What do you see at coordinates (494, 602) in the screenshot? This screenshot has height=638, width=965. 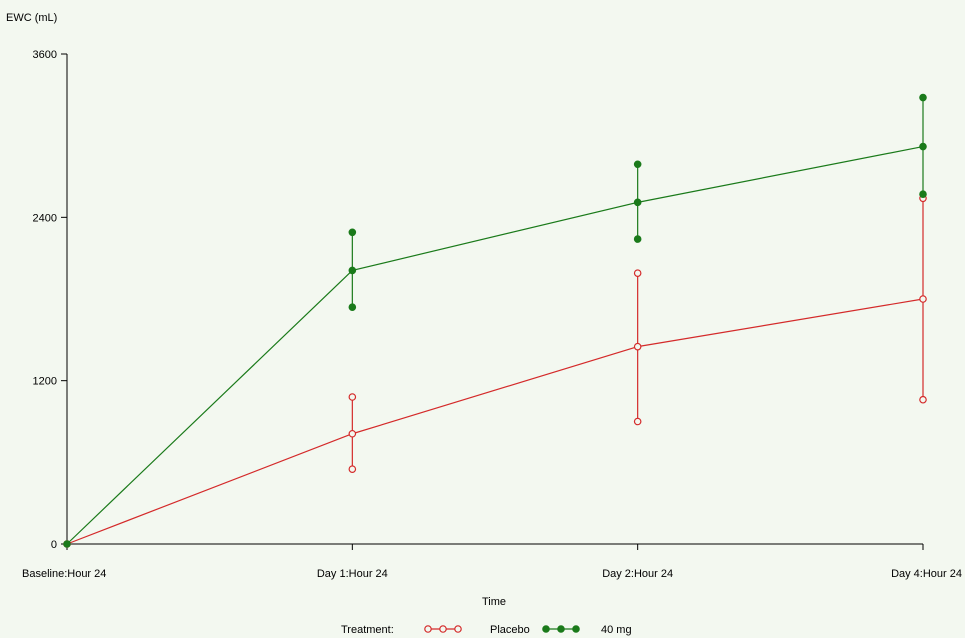 I see `x-axis-title: Time` at bounding box center [494, 602].